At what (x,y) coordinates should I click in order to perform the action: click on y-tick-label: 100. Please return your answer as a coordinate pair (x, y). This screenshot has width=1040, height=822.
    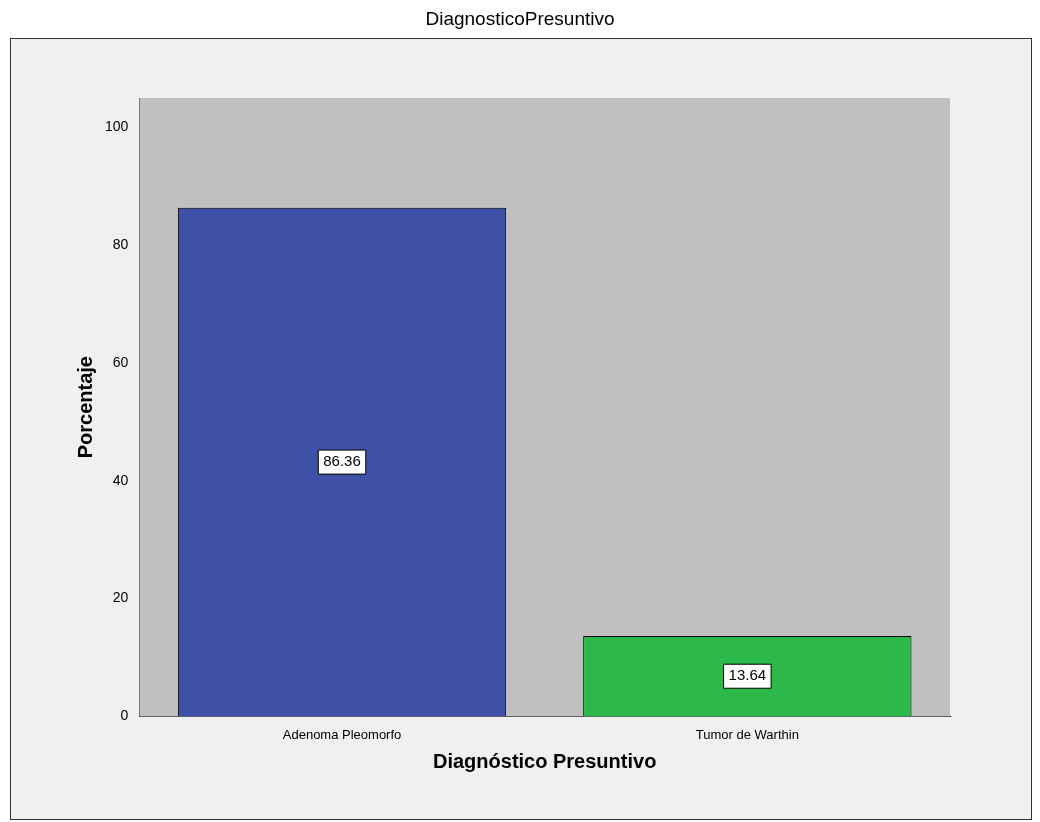
    Looking at the image, I should click on (117, 126).